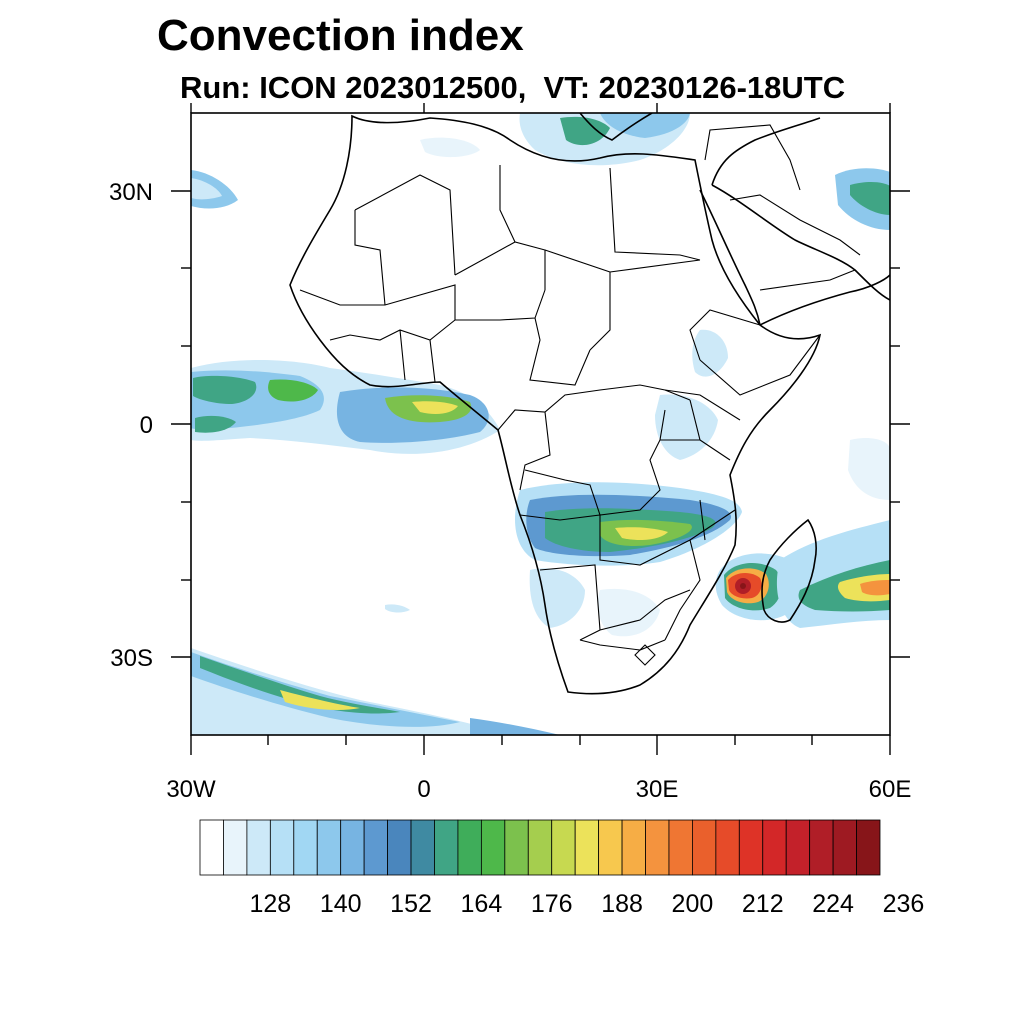 This screenshot has height=1024, width=1024. Describe the element at coordinates (628, 612) in the screenshot. I see `botswana-light` at that location.